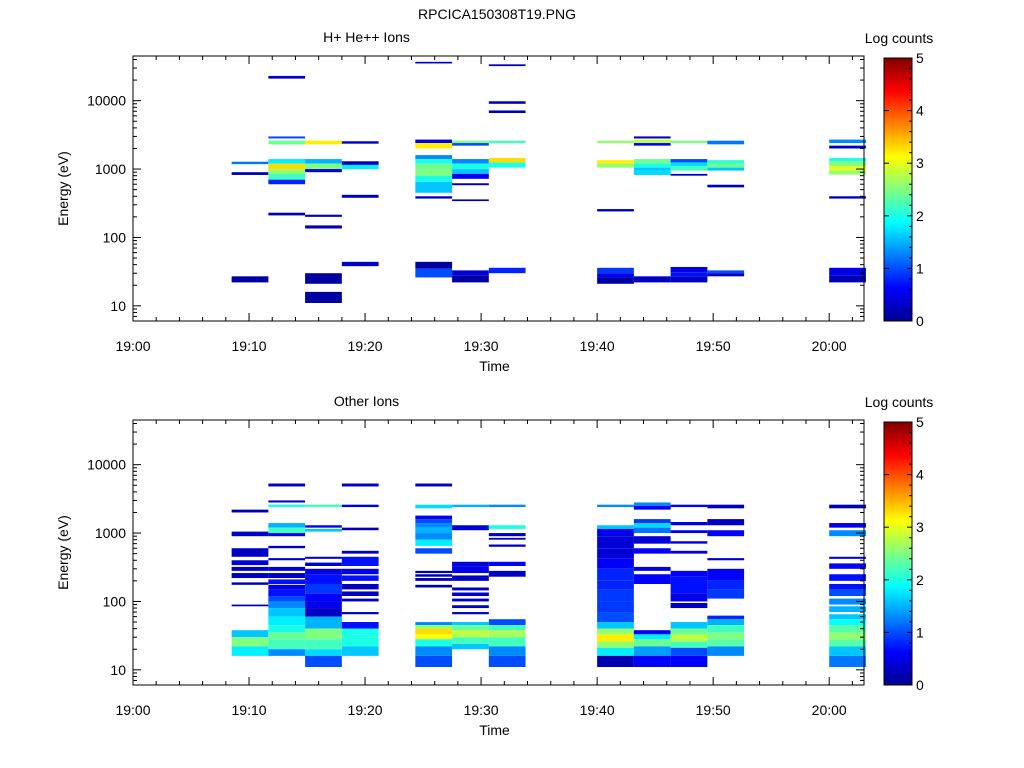 The width and height of the screenshot is (1024, 768). I want to click on panel-title: Other Ions, so click(366, 401).